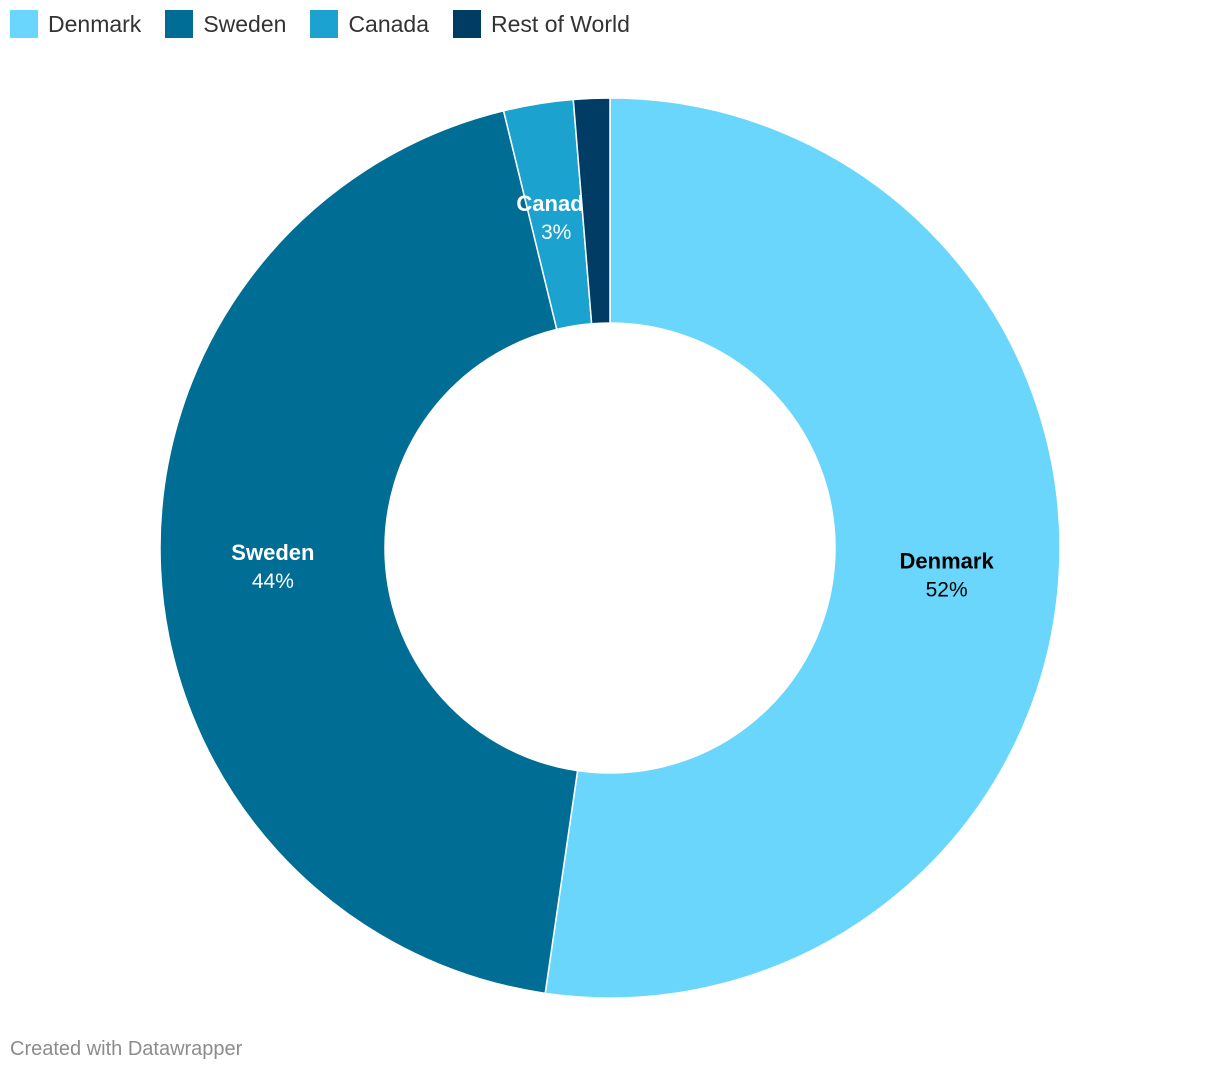 Image resolution: width=1220 pixels, height=1074 pixels. What do you see at coordinates (556, 232) in the screenshot?
I see `slice-label-value-canada: 3%` at bounding box center [556, 232].